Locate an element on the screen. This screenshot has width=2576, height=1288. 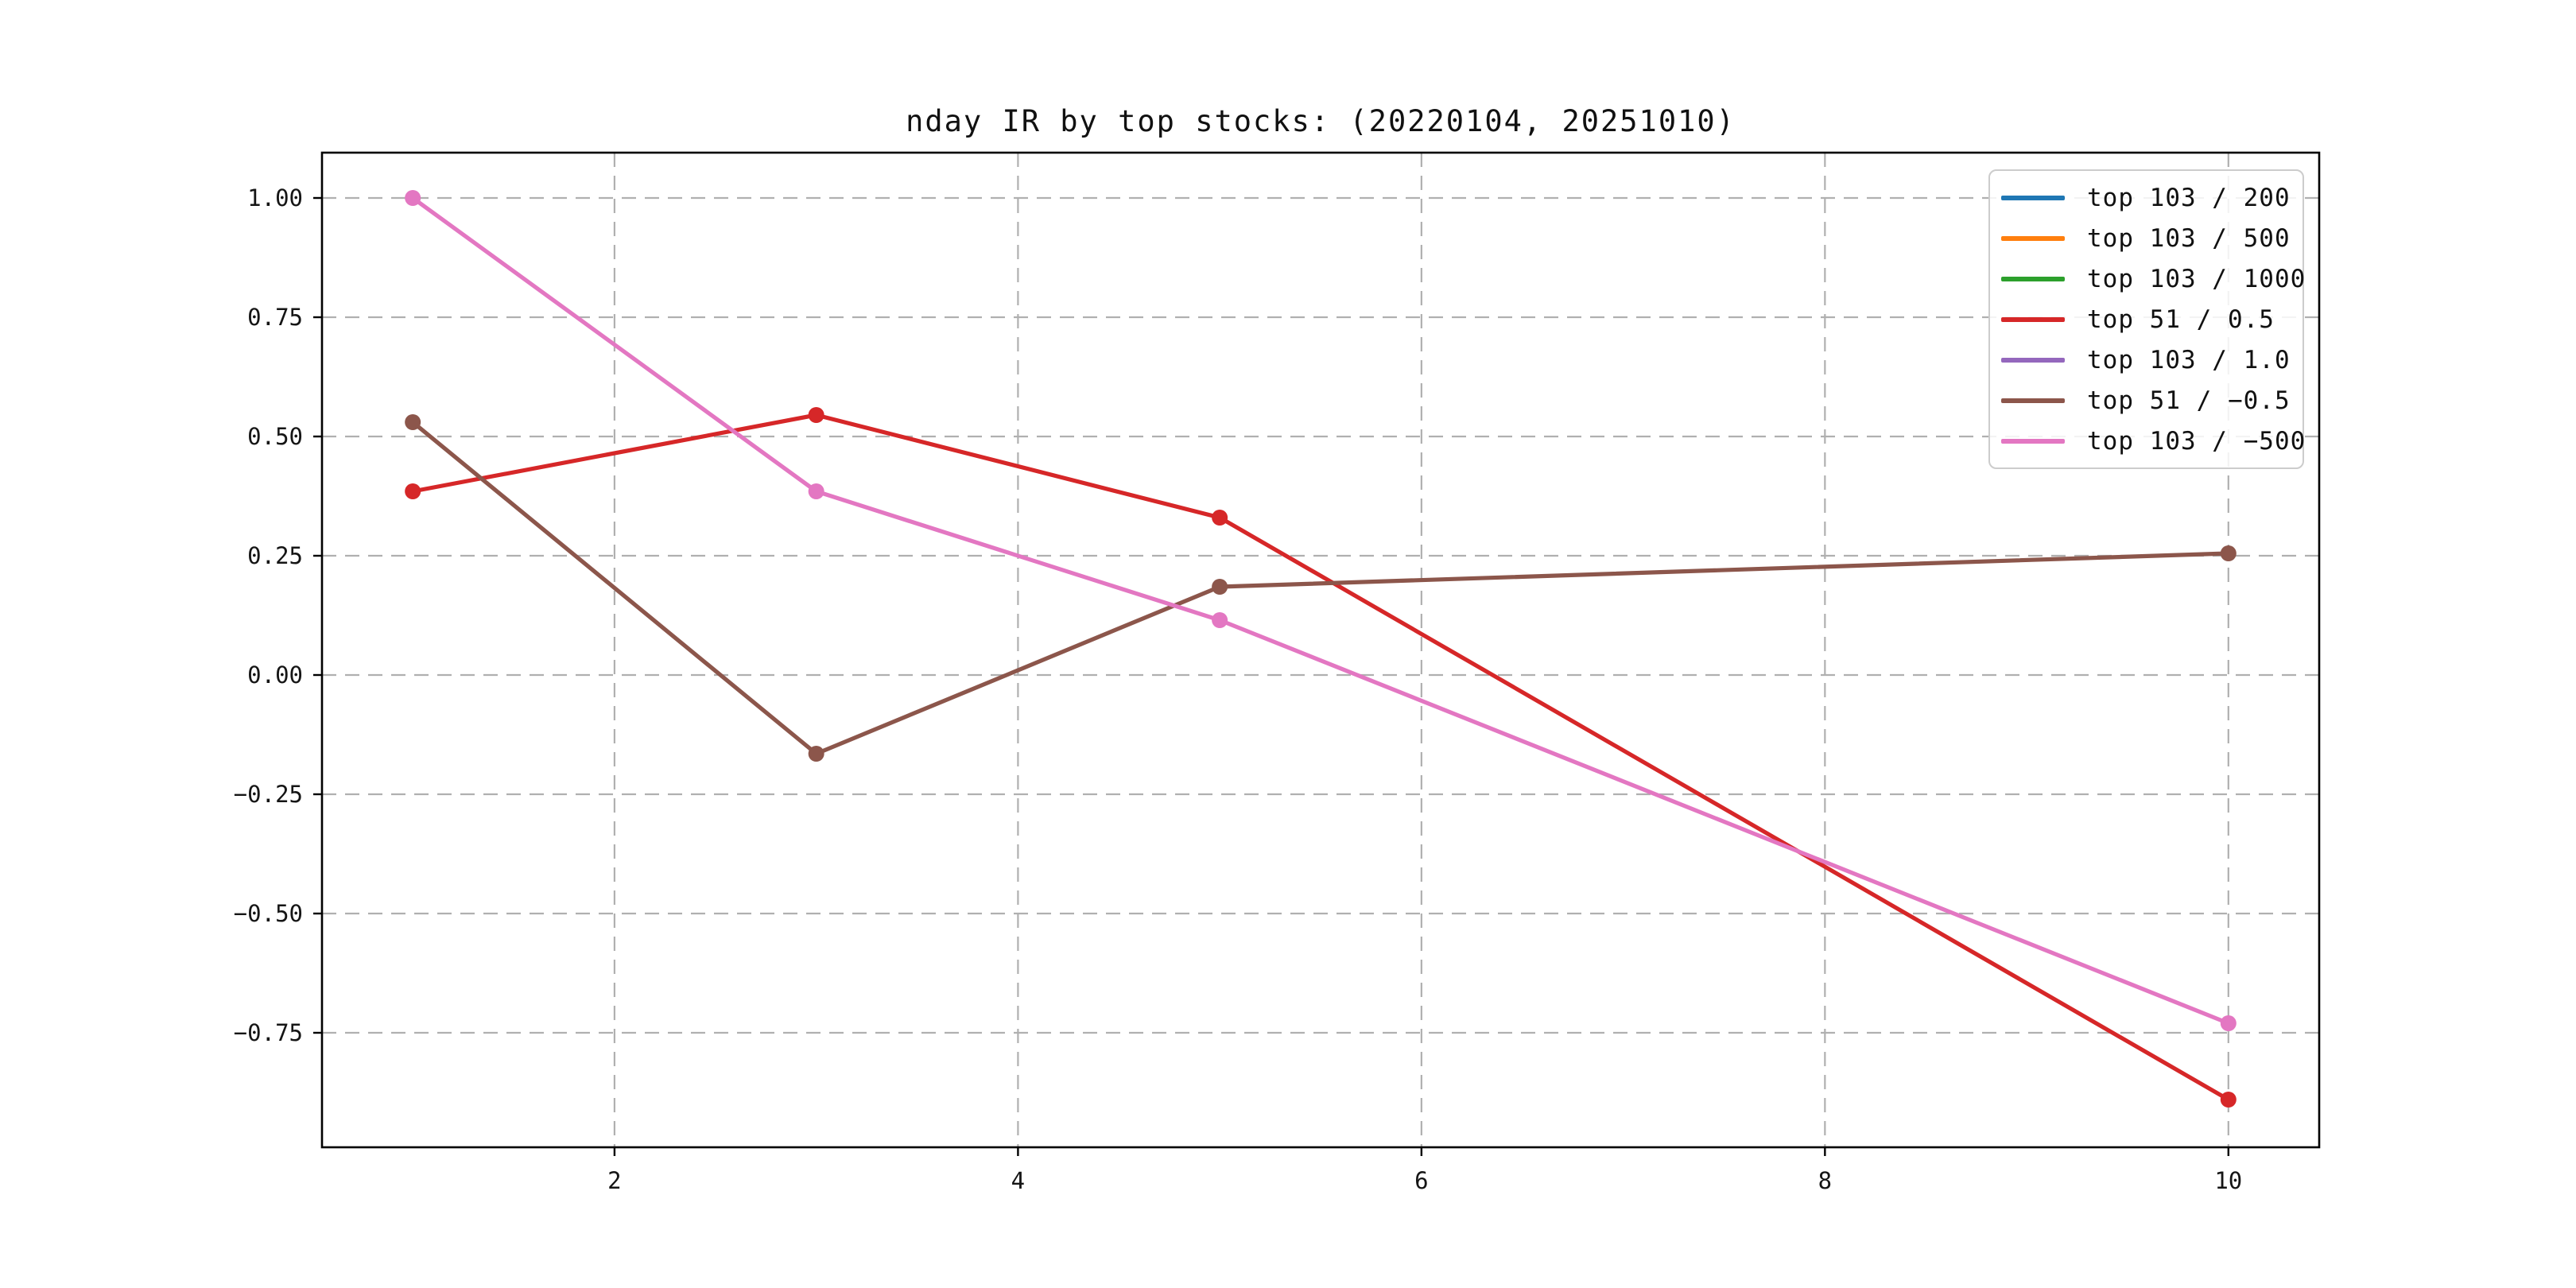
legend-item: top 103 / −500 is located at coordinates (2148, 441).